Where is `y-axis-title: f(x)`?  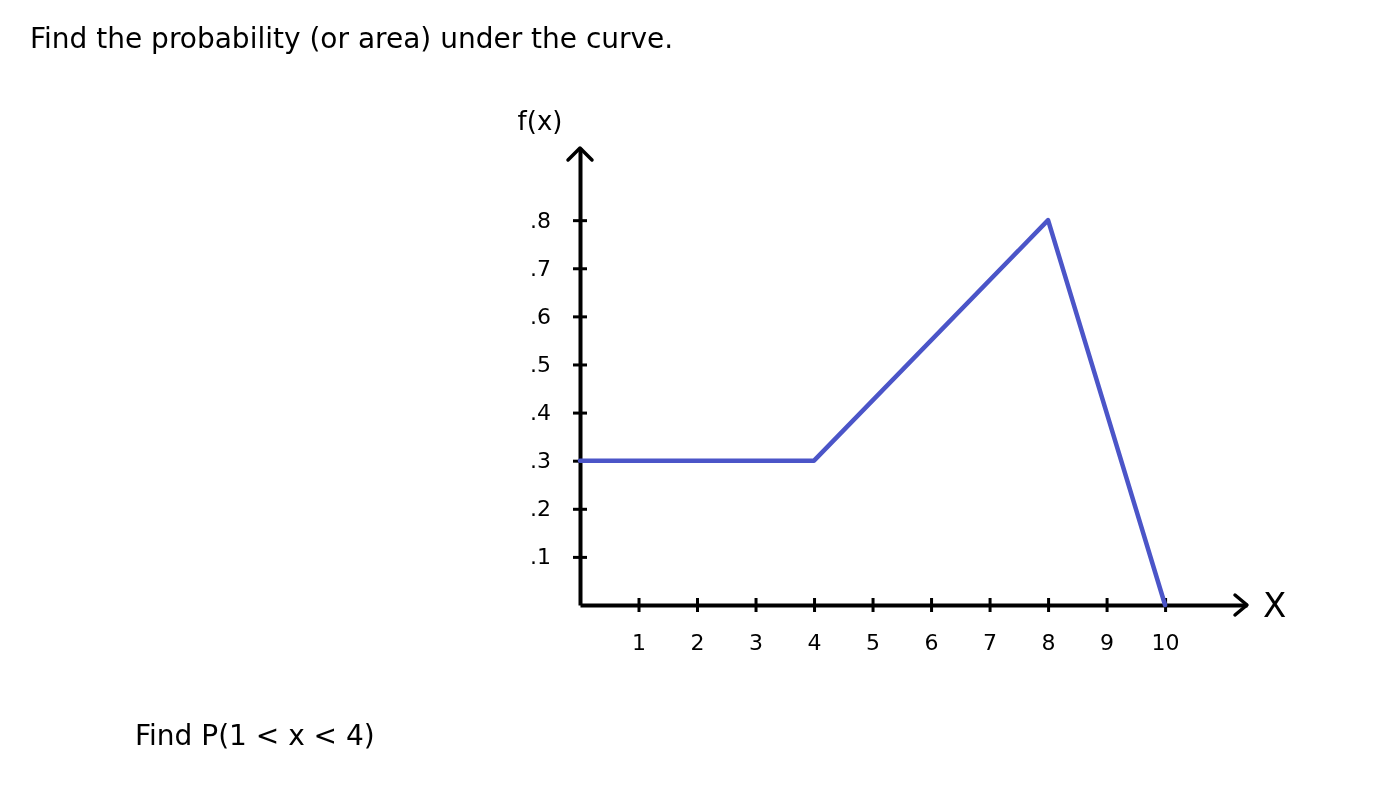 y-axis-title: f(x) is located at coordinates (540, 121).